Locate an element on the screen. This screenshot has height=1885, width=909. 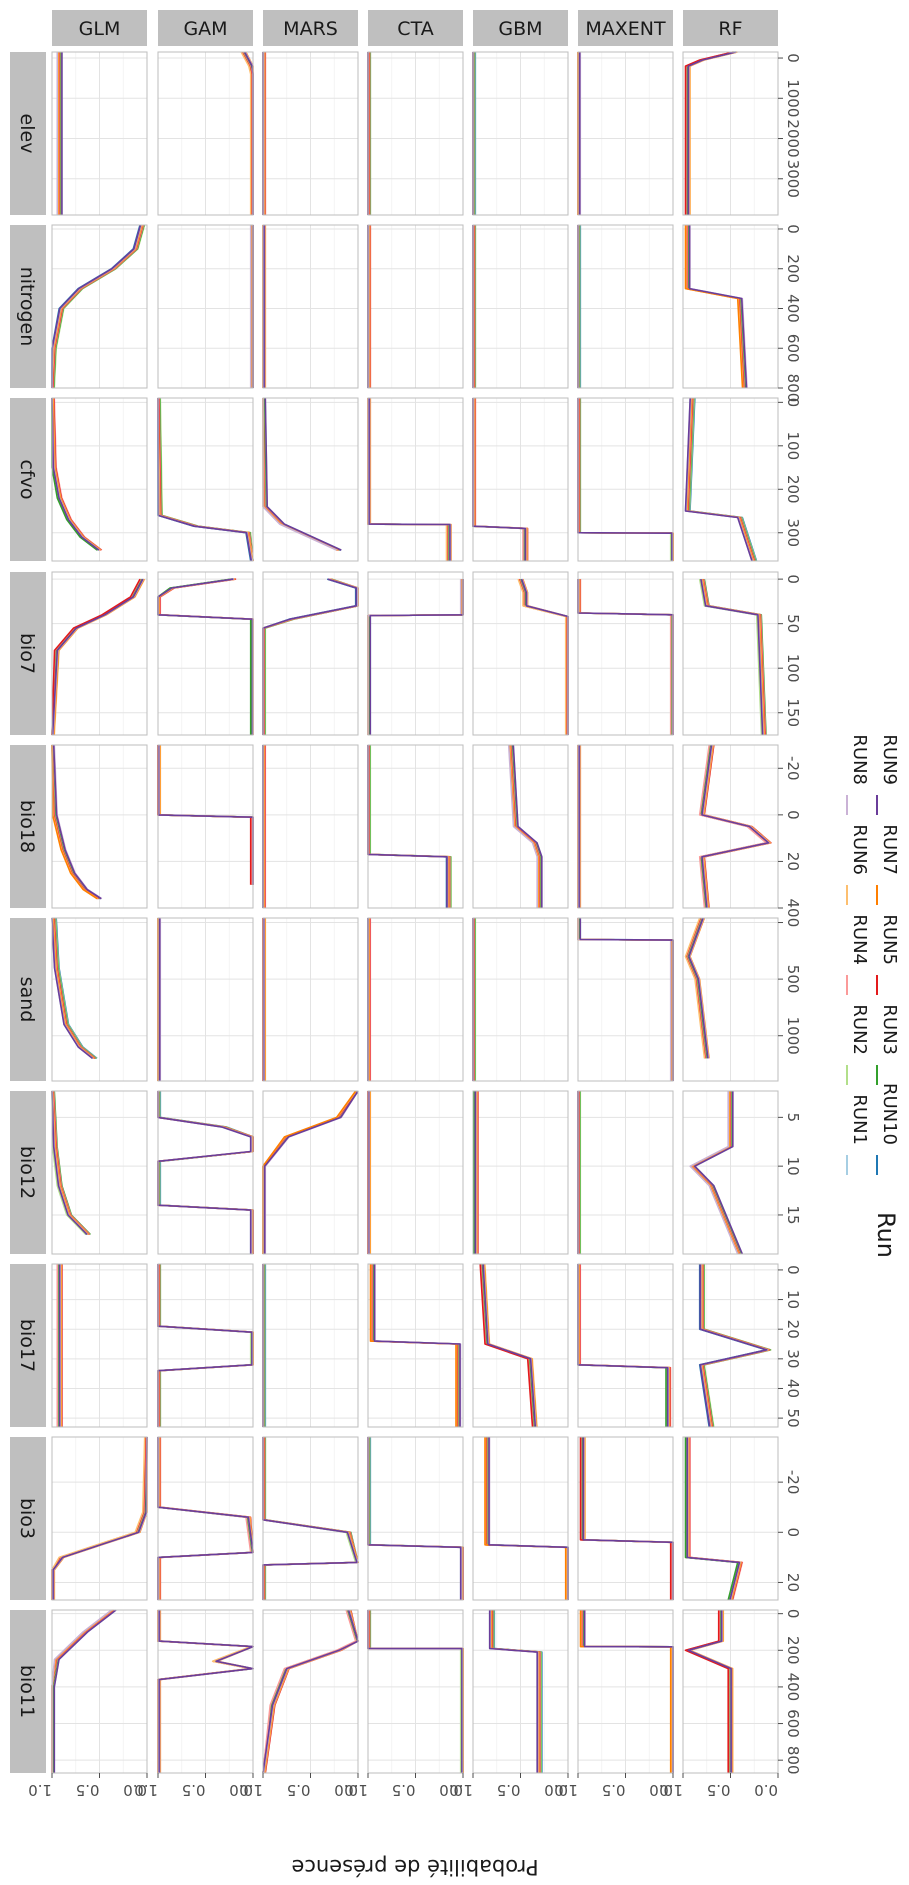
panel-gbm-bio7 is located at coordinates (520, 653).